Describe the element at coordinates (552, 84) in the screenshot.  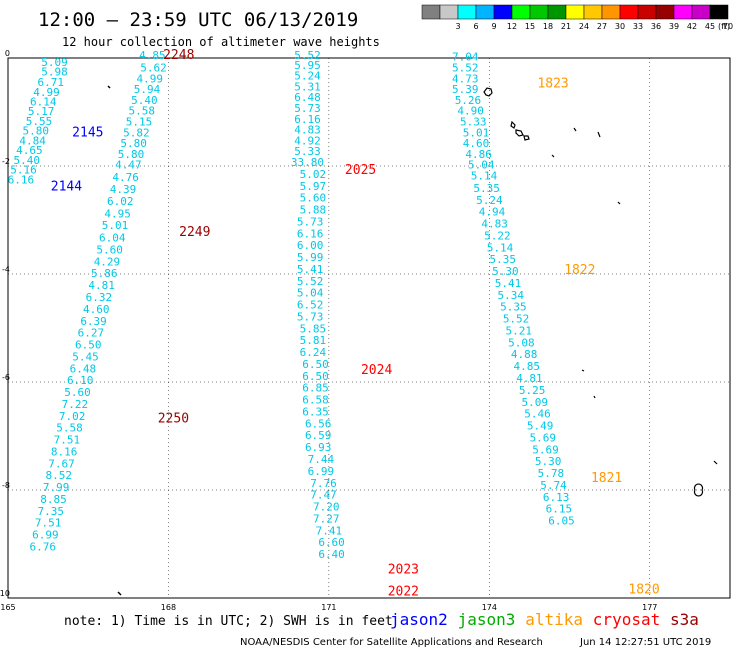
I see `track-time-label: 1823` at that location.